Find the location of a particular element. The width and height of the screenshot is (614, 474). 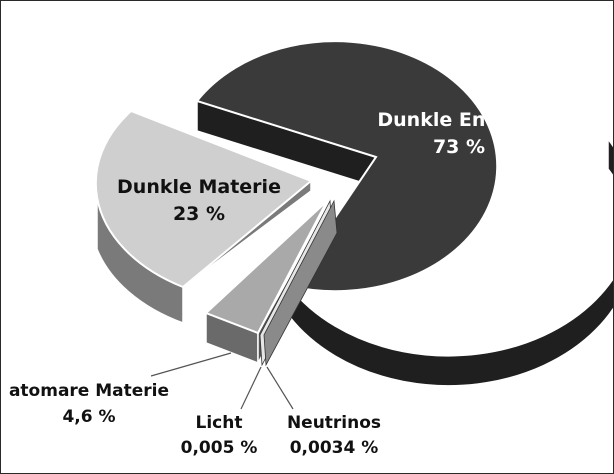

label-dunkle-materie-value: 23 % is located at coordinates (199, 214).